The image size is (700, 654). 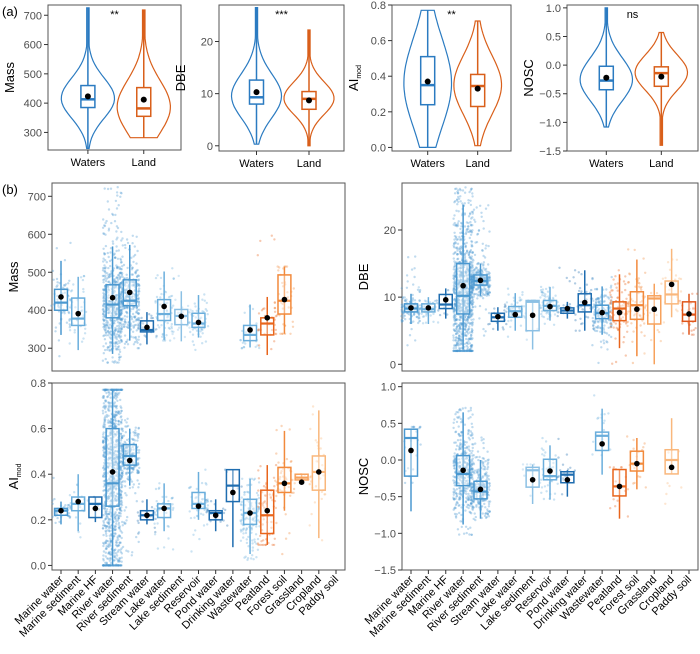 I want to click on y-tick-label: 20, so click(x=207, y=43).